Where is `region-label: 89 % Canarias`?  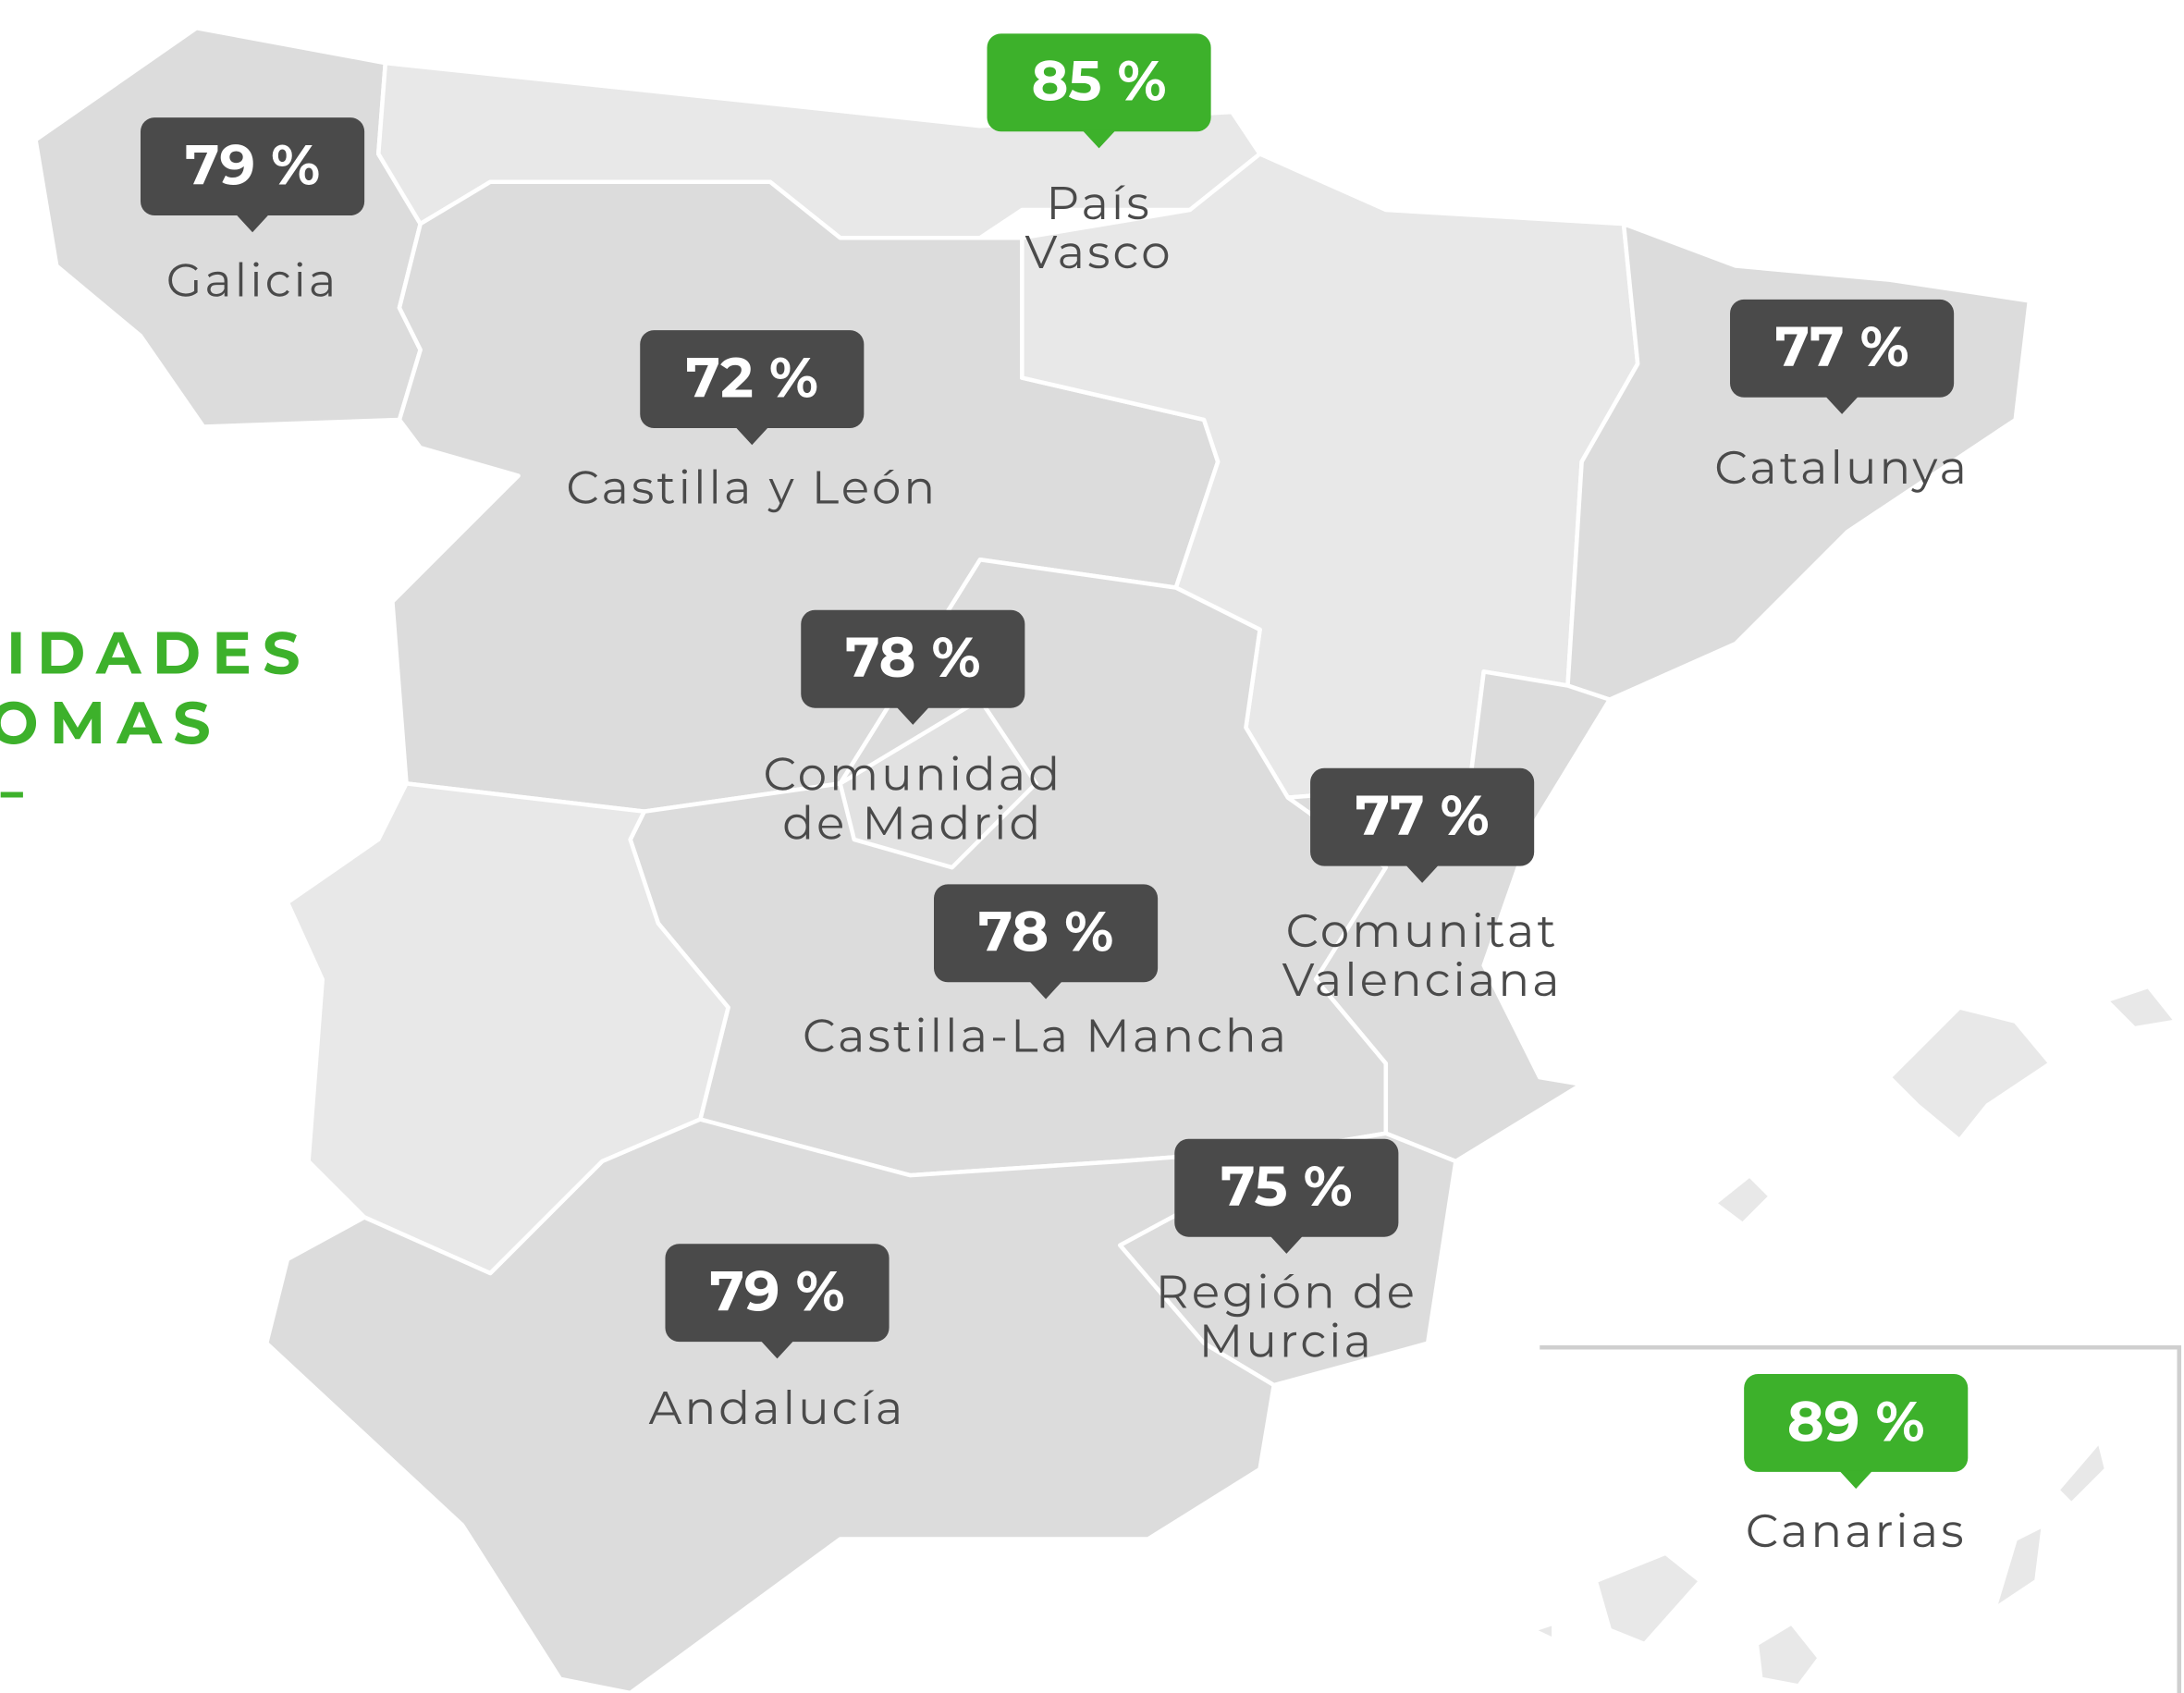 region-label: 89 % Canarias is located at coordinates (1856, 1466).